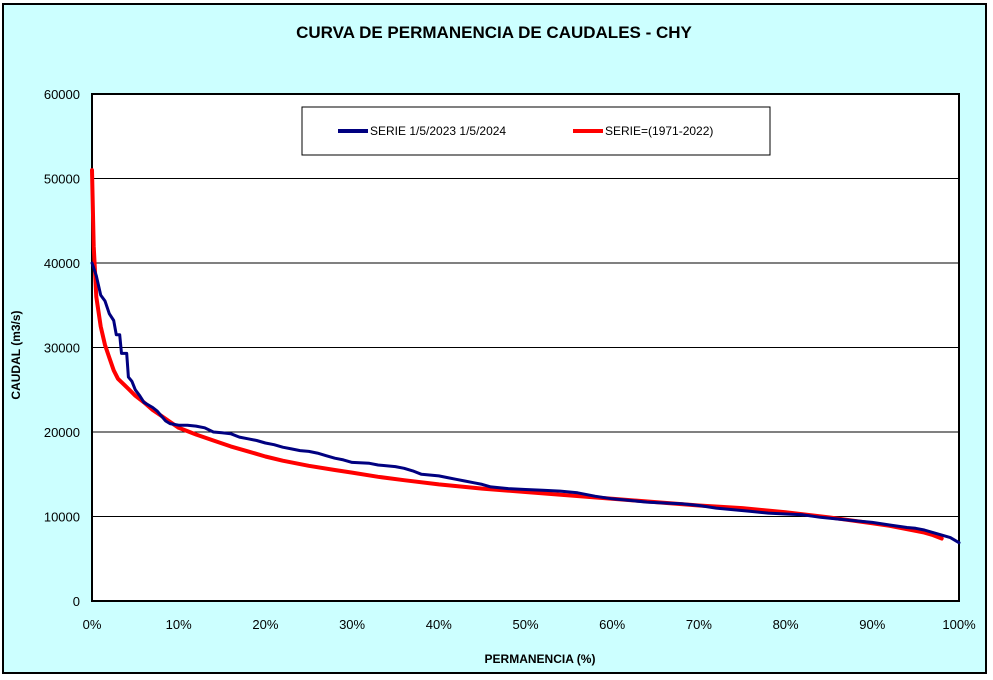 This screenshot has width=993, height=680. I want to click on x-tick-label: 90%, so click(872, 624).